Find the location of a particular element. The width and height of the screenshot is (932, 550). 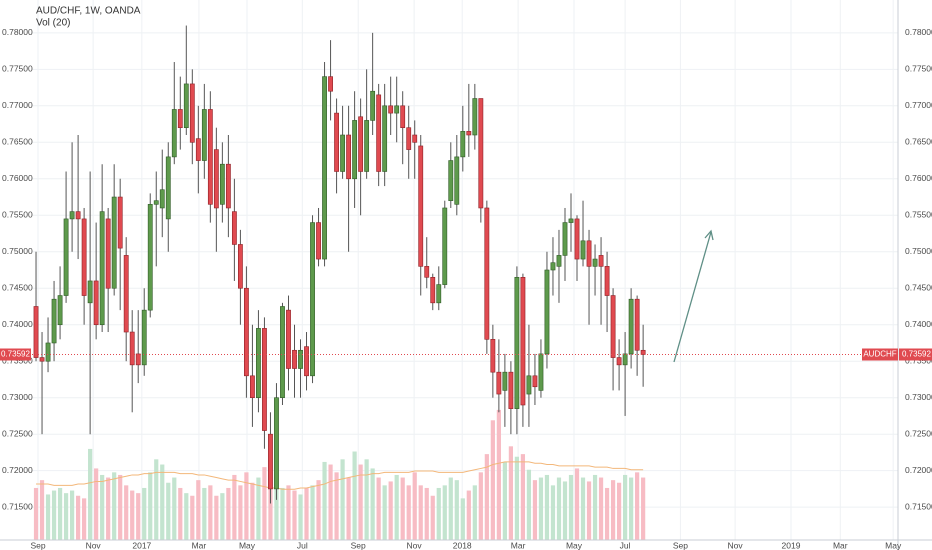

trend-arrow is located at coordinates (692, 297).